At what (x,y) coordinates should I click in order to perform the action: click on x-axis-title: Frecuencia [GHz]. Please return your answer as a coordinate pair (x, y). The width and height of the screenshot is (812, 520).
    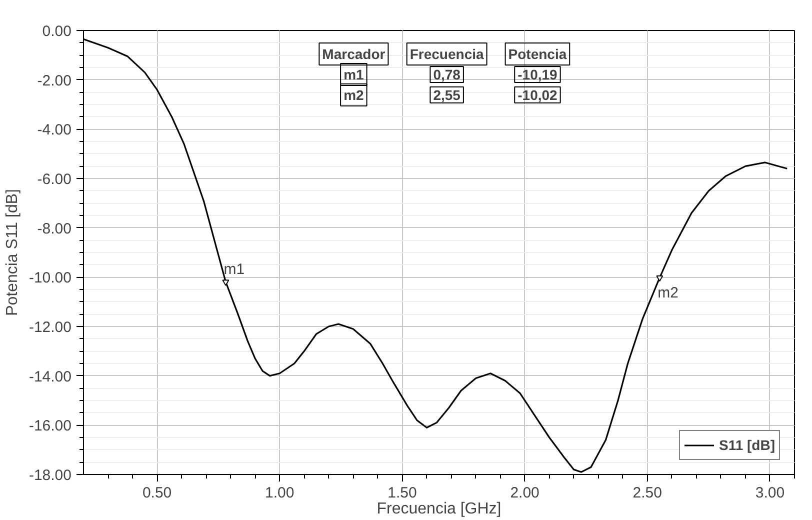
    Looking at the image, I should click on (439, 509).